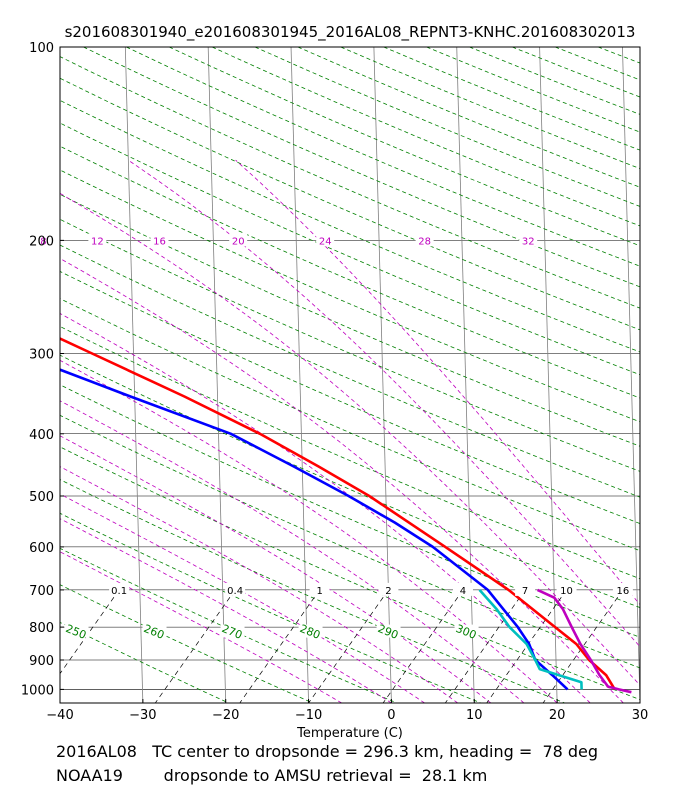 The height and width of the screenshot is (800, 700). What do you see at coordinates (41, 548) in the screenshot?
I see `y-tick-label: 600` at bounding box center [41, 548].